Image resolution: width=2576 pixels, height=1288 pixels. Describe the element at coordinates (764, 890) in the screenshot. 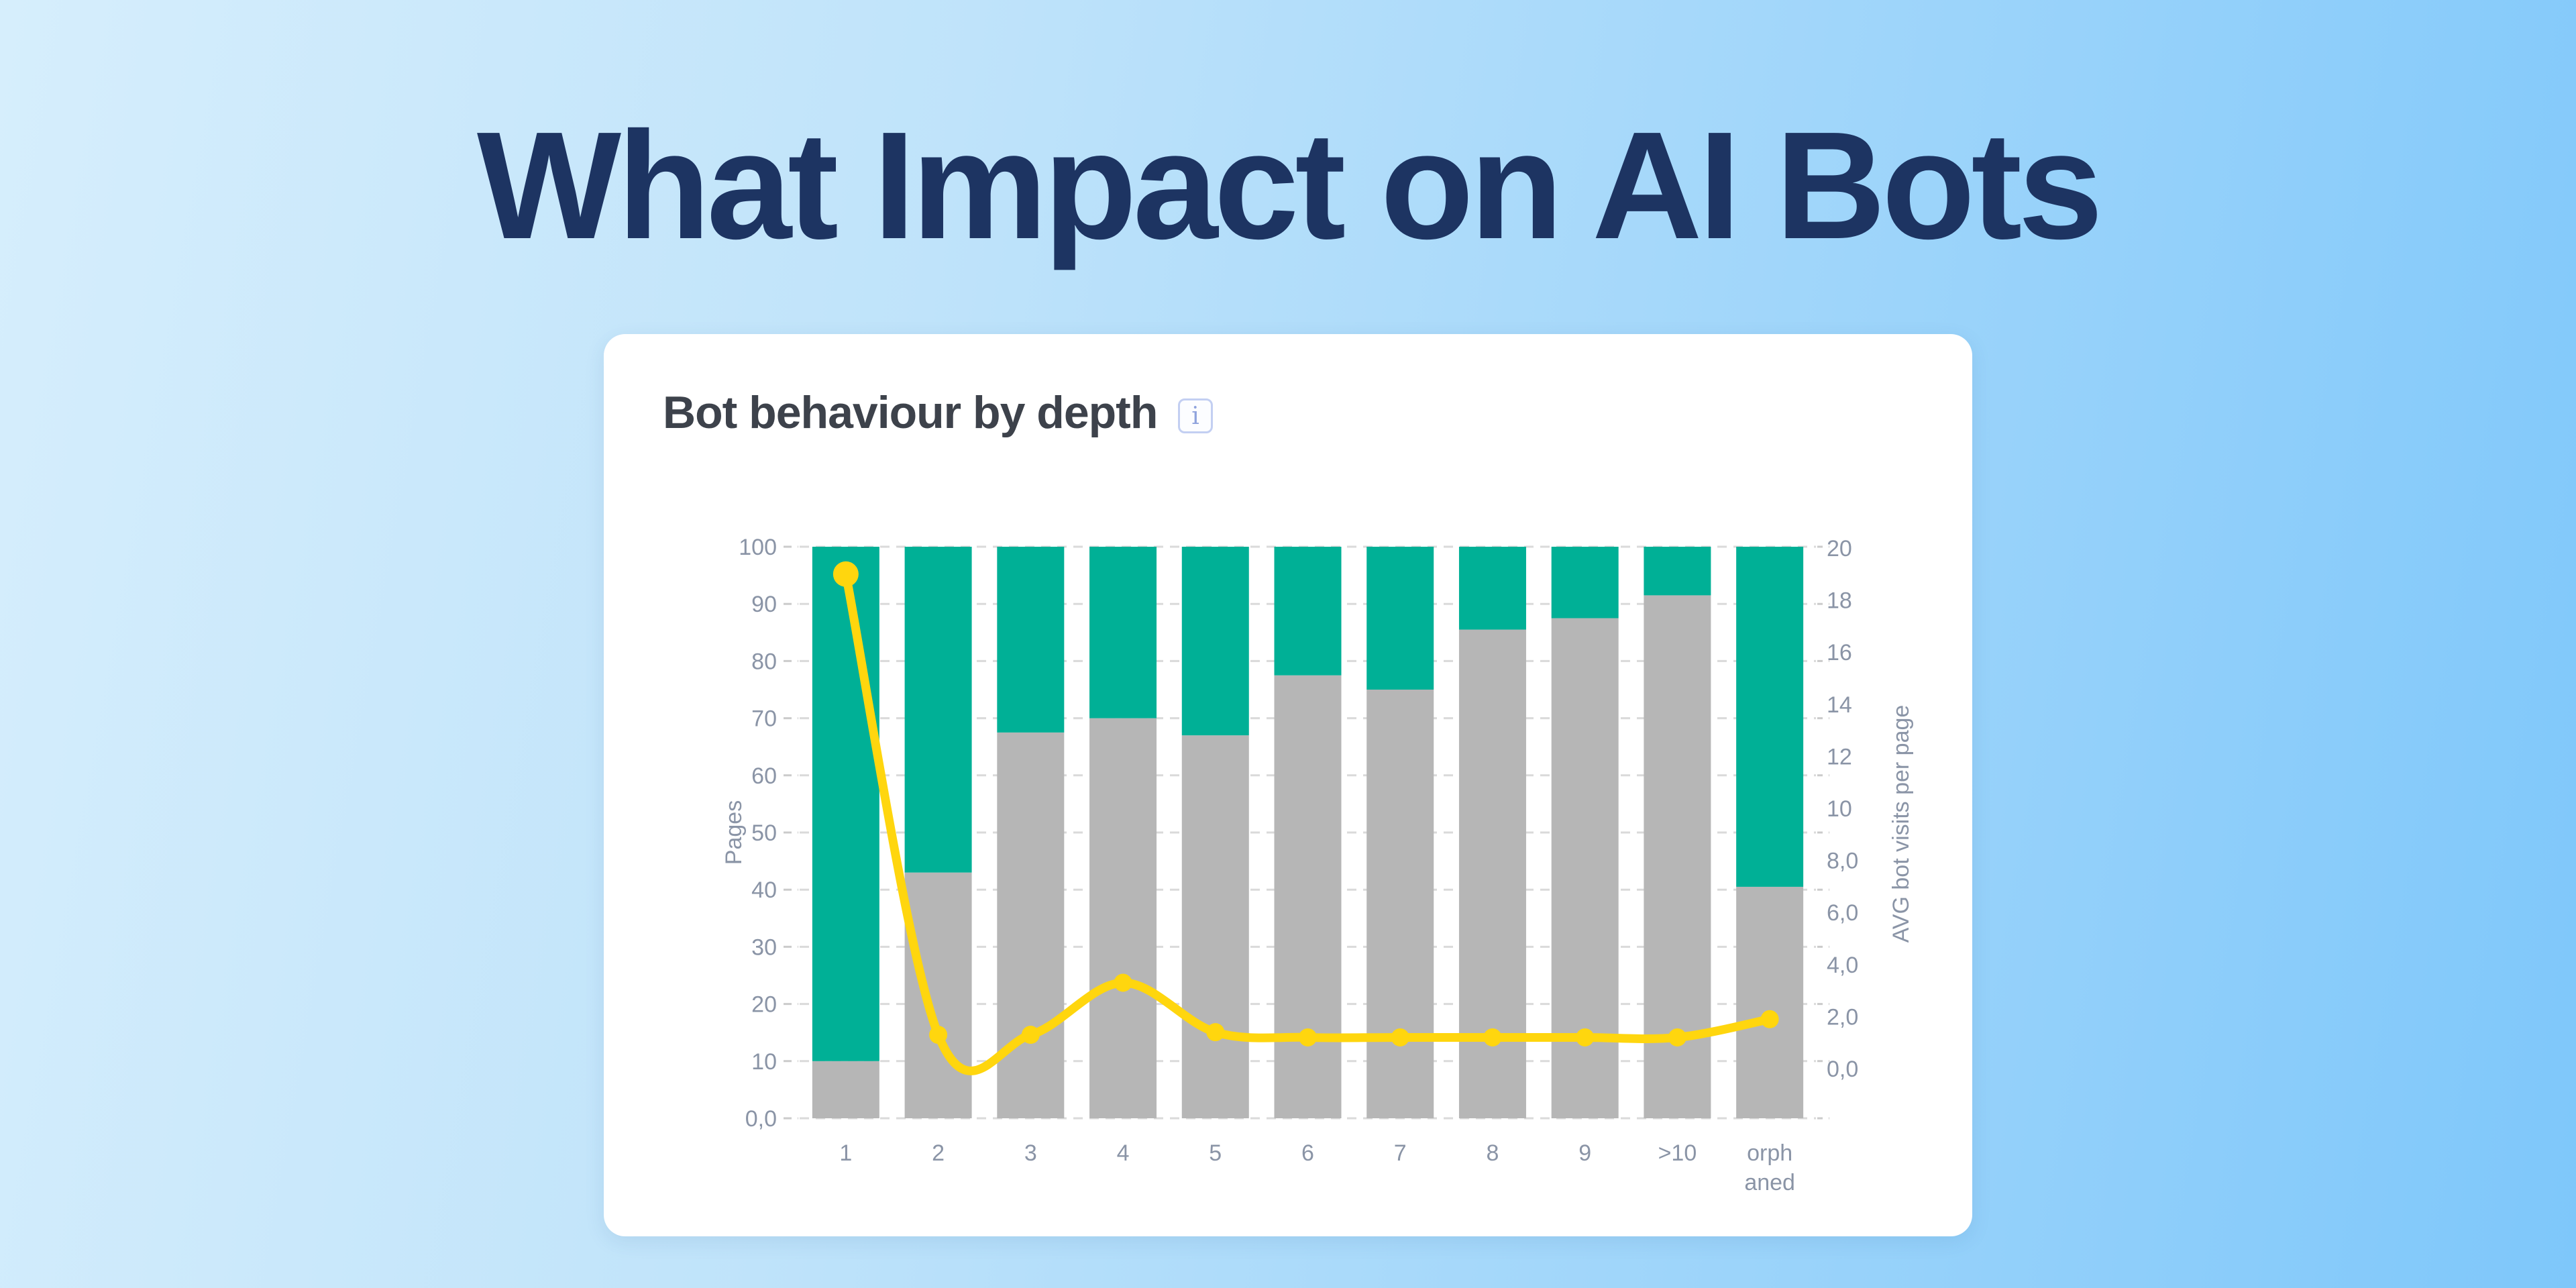

I see `left-axis-tick-label: 40` at that location.